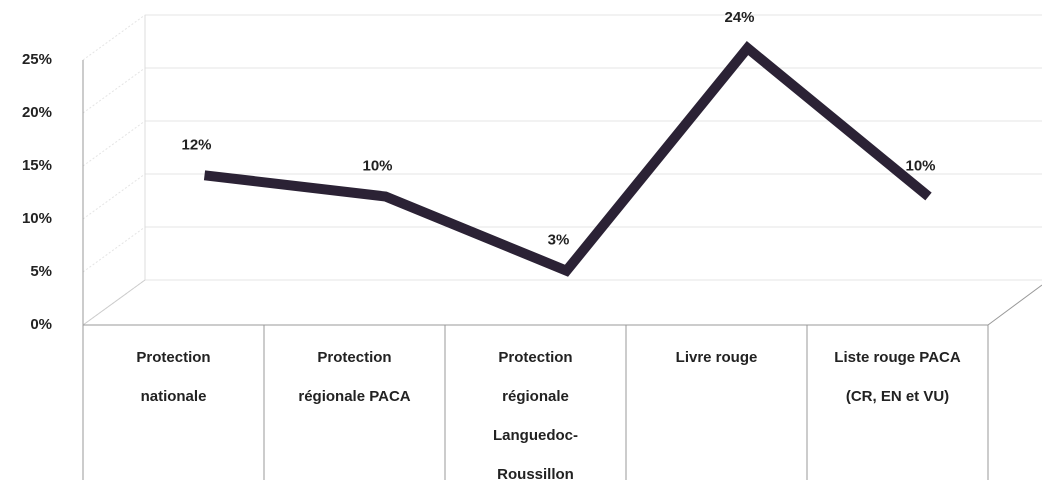 This screenshot has height=480, width=1042. I want to click on floor-right, so click(1014, 305).